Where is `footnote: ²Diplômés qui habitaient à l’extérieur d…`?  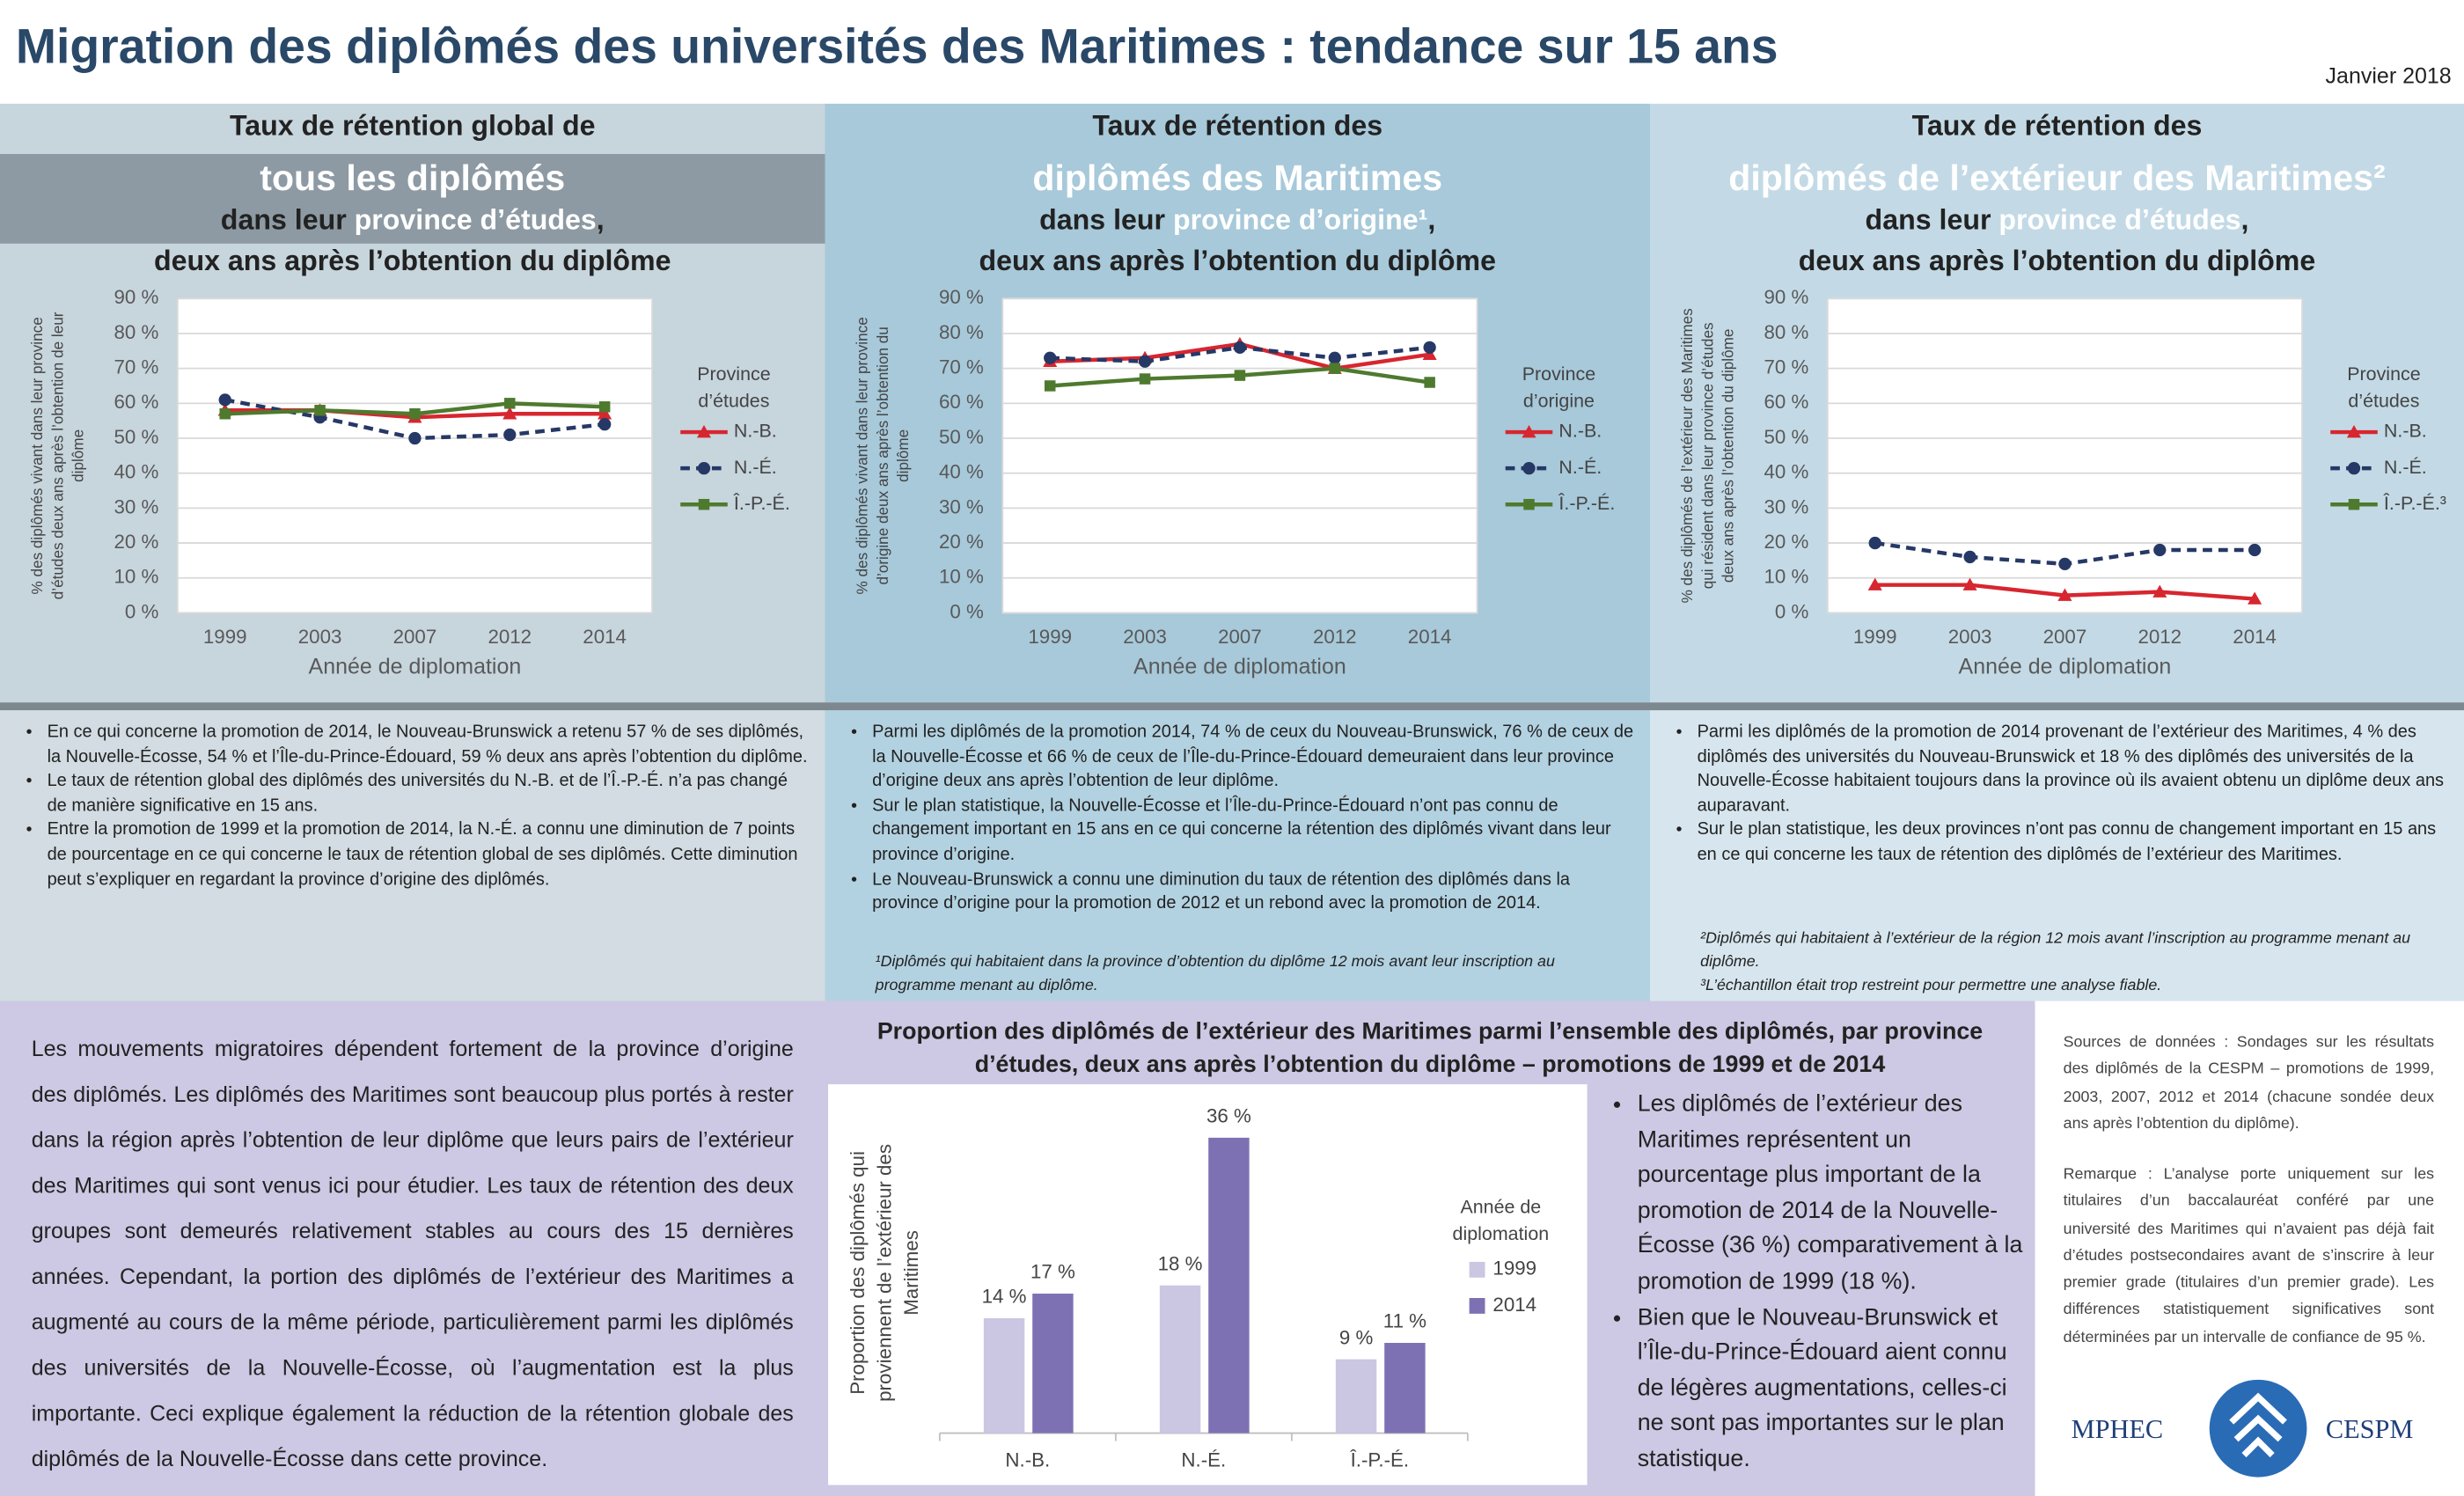
footnote: ²Diplômés qui habitaient à l’extérieur d… is located at coordinates (2056, 951).